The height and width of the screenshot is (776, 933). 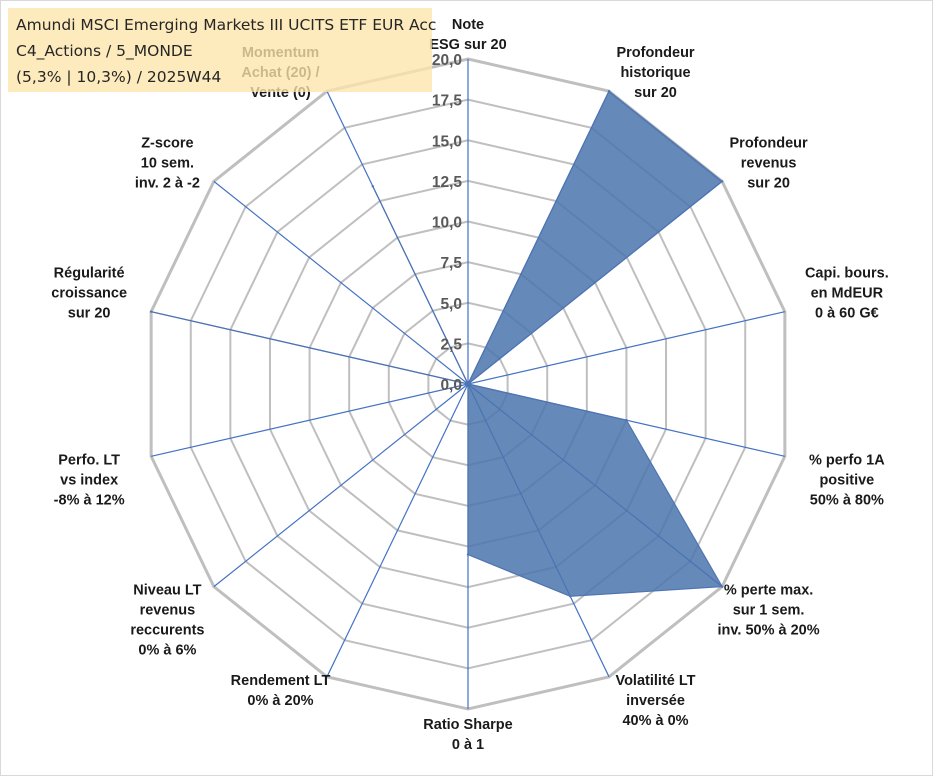 What do you see at coordinates (847, 294) in the screenshot?
I see `axis-label-3: Capi. bours. en MdEUR 0 à 60 G€` at bounding box center [847, 294].